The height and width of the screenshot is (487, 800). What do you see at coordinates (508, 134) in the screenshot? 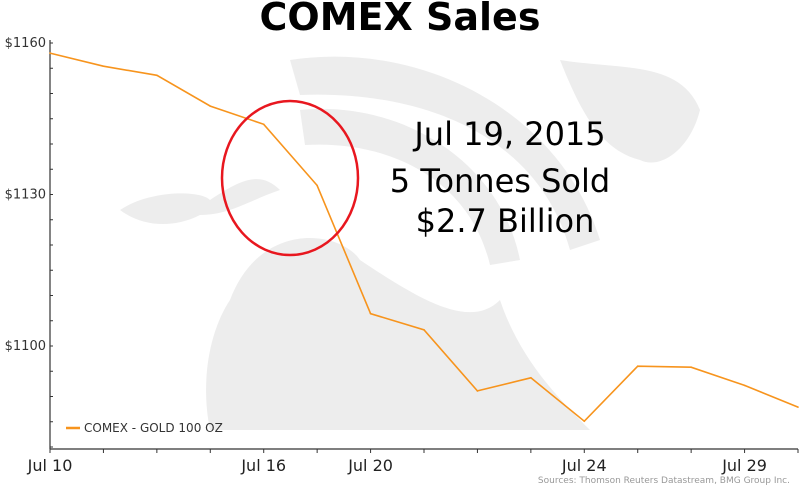
I see `annotation-line: Jul 19, 2015` at bounding box center [508, 134].